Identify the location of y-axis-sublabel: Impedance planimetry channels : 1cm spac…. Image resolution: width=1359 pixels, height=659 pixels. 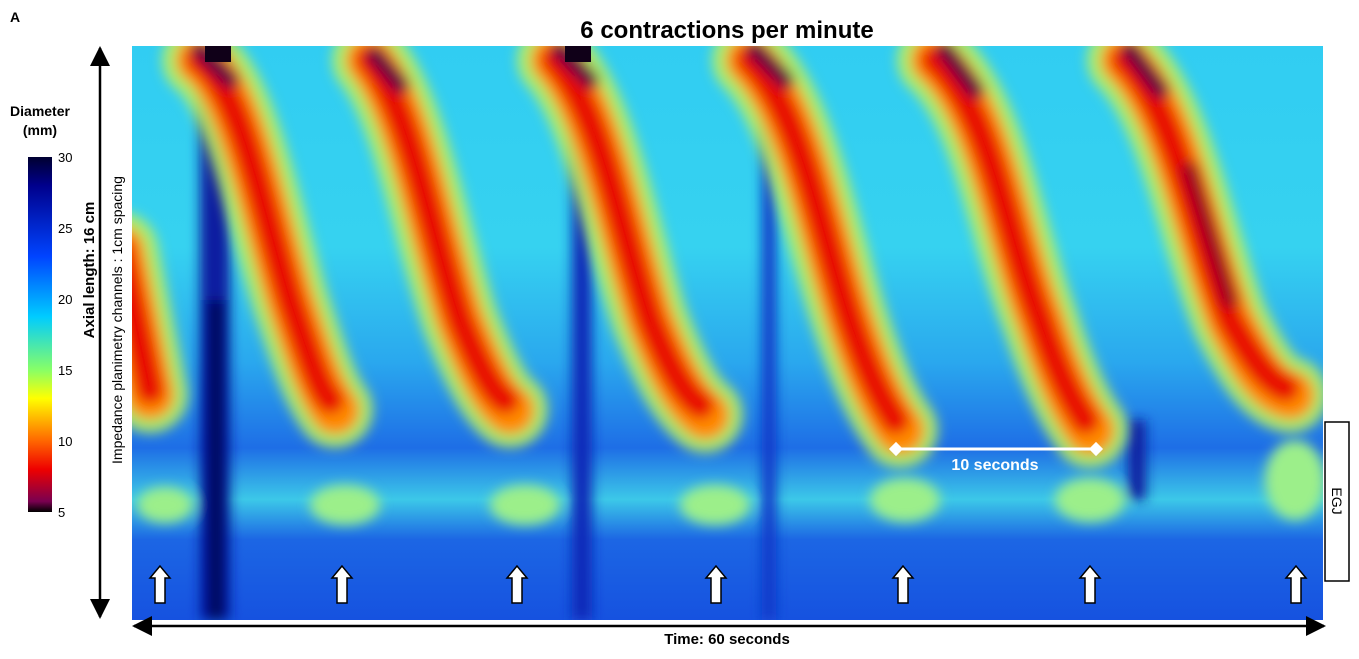
(117, 320).